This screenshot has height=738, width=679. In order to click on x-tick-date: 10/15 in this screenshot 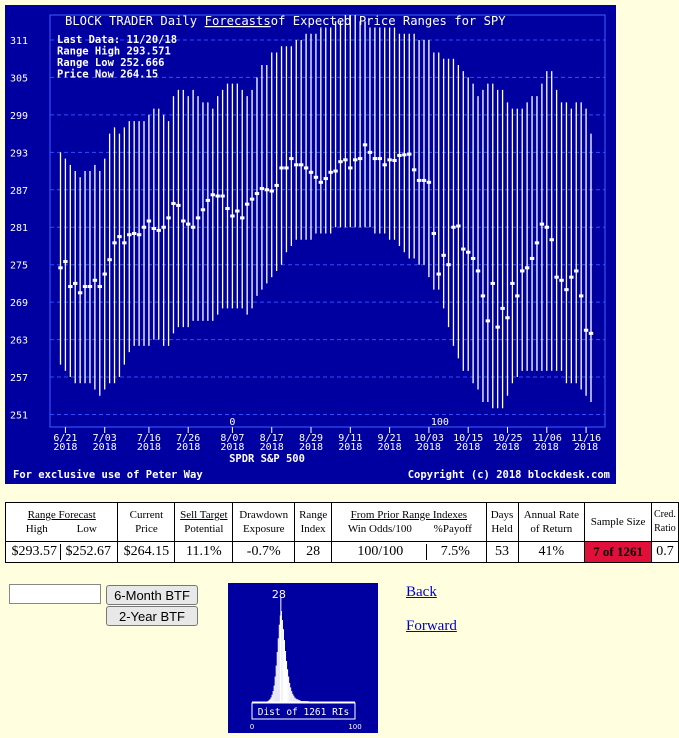, I will do `click(468, 438)`.